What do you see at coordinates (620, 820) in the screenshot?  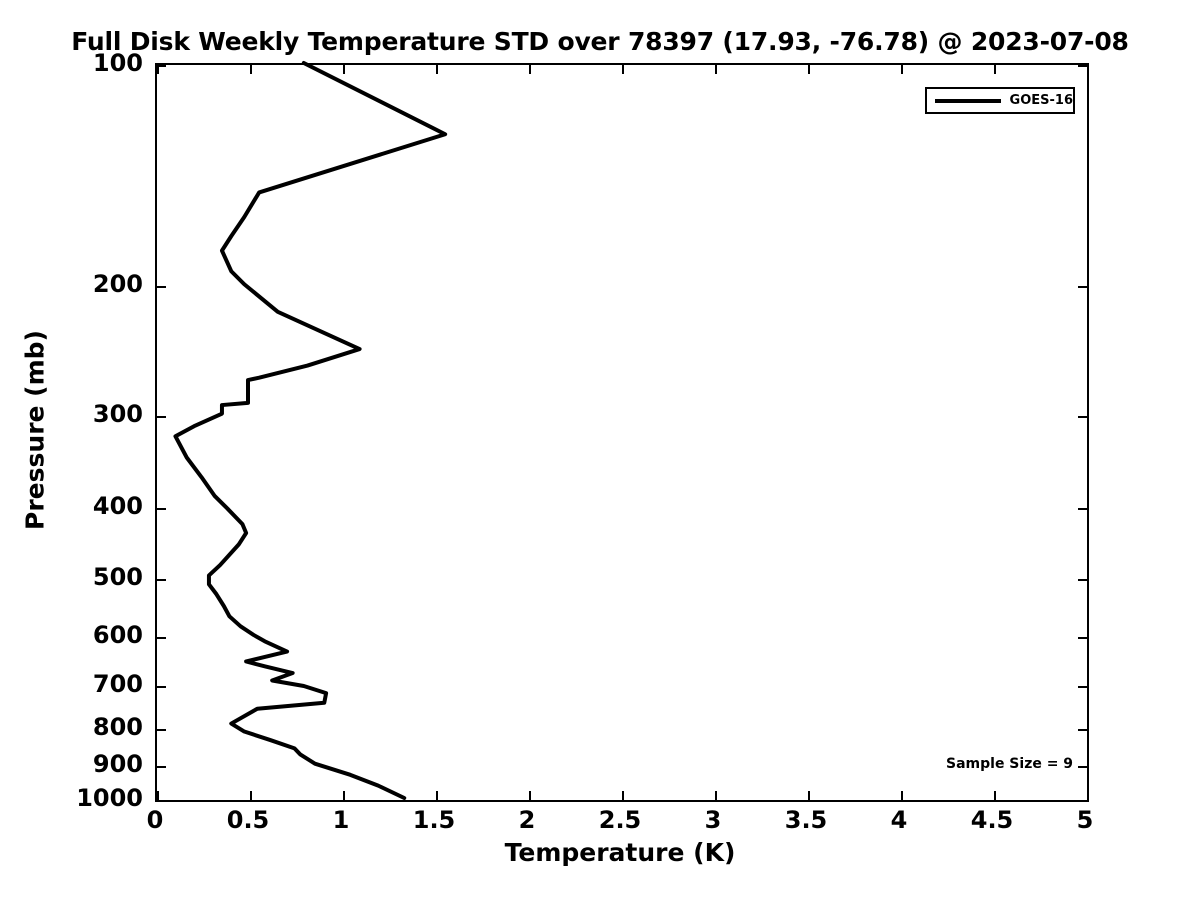 I see `x-tick-label: 2.5` at bounding box center [620, 820].